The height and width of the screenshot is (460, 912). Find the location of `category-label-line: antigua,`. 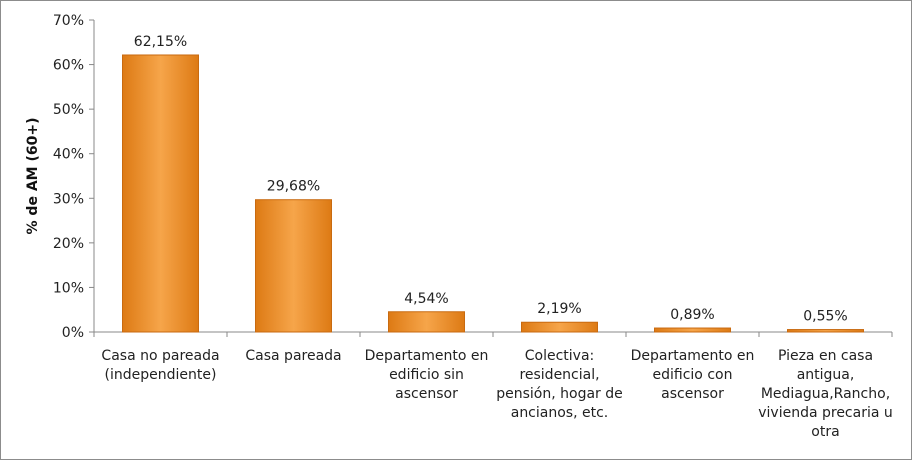

category-label-line: antigua, is located at coordinates (826, 375).